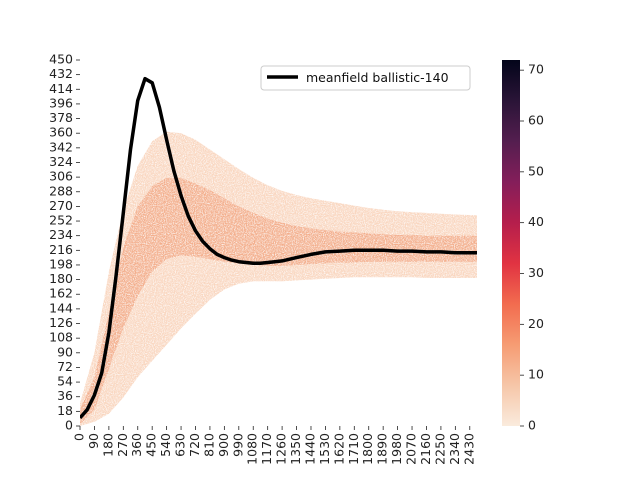 The width and height of the screenshot is (640, 480). Describe the element at coordinates (382, 449) in the screenshot. I see `x-tick-label: 1890` at that location.